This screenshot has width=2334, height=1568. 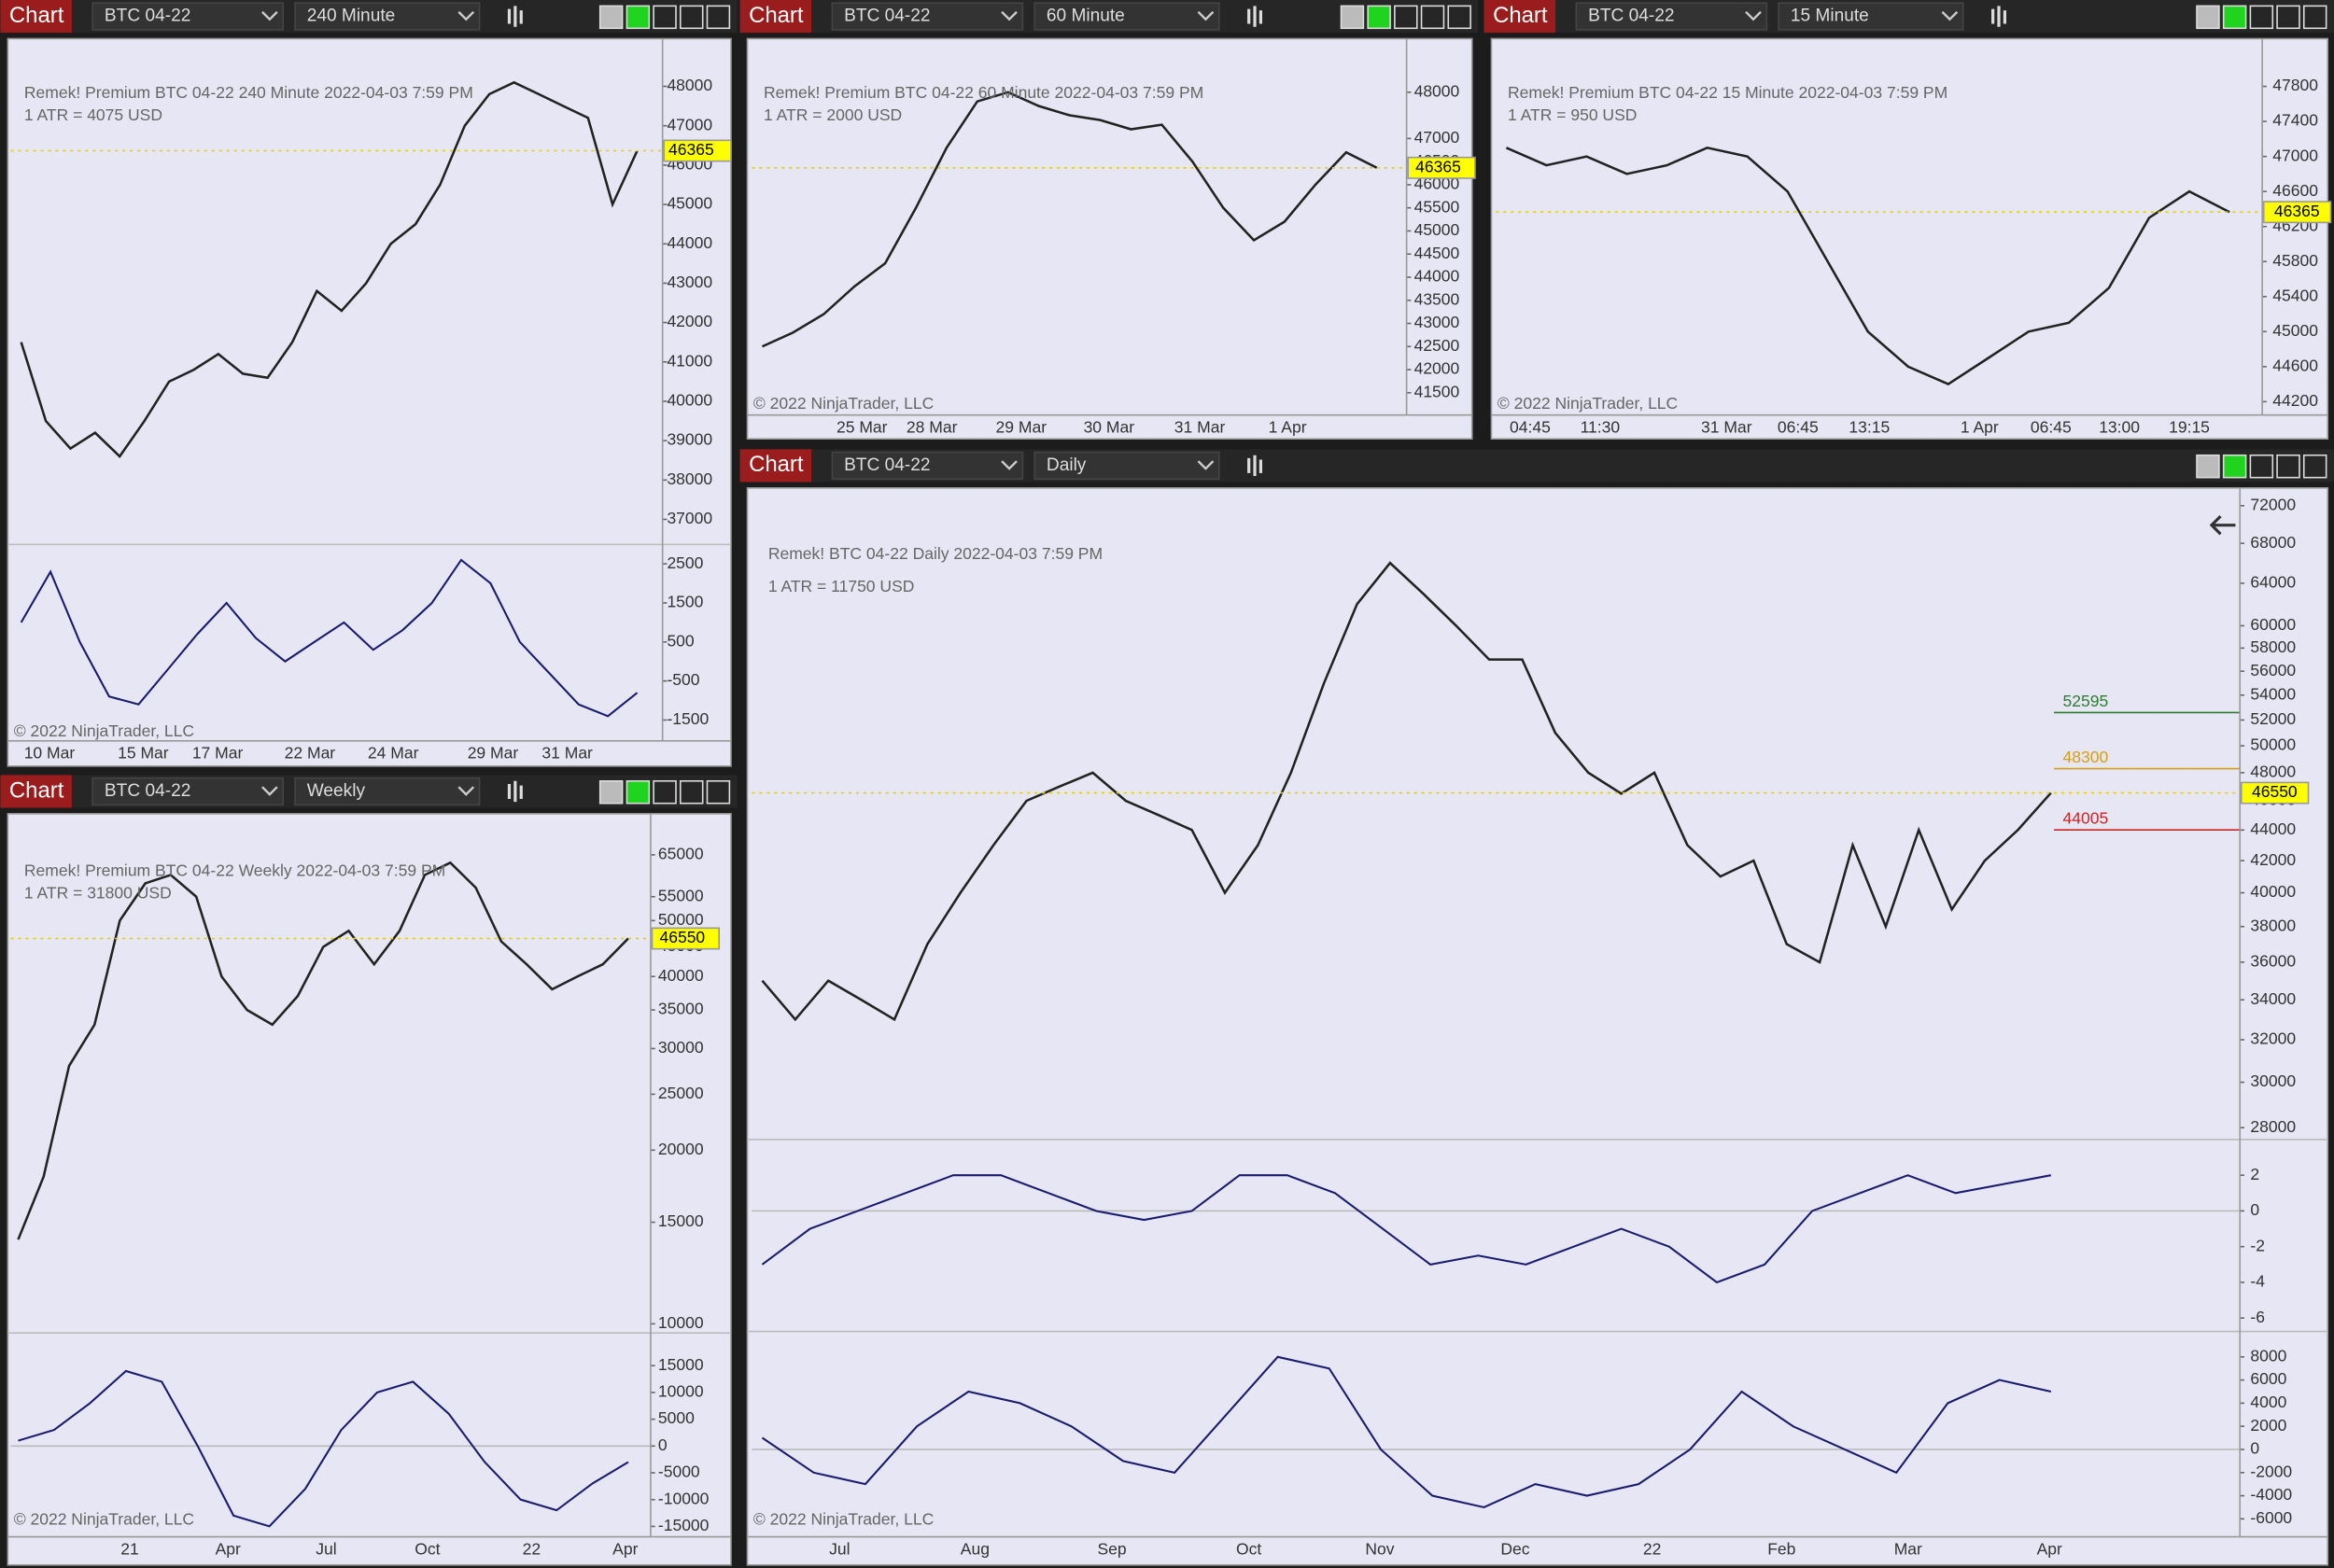 I want to click on price-tick-label: -6, so click(x=2257, y=1317).